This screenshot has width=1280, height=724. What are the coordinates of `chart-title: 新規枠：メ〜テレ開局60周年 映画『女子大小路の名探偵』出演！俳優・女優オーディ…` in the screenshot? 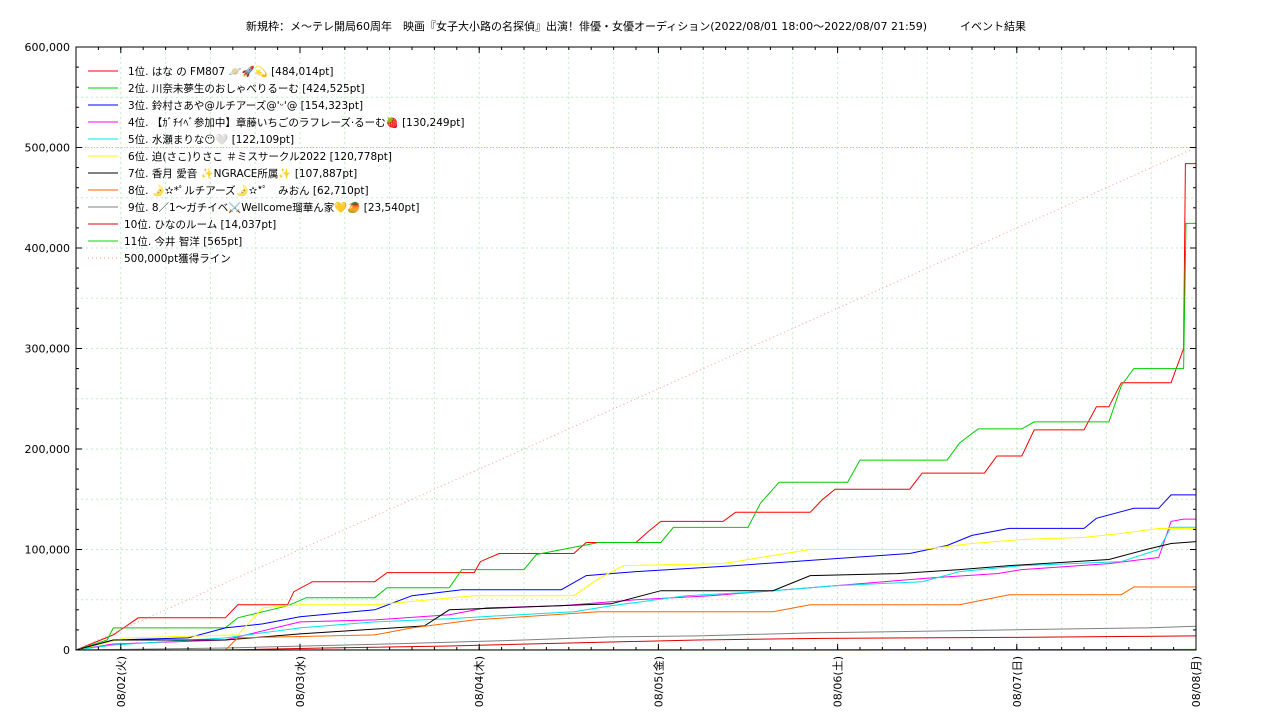 It's located at (636, 26).